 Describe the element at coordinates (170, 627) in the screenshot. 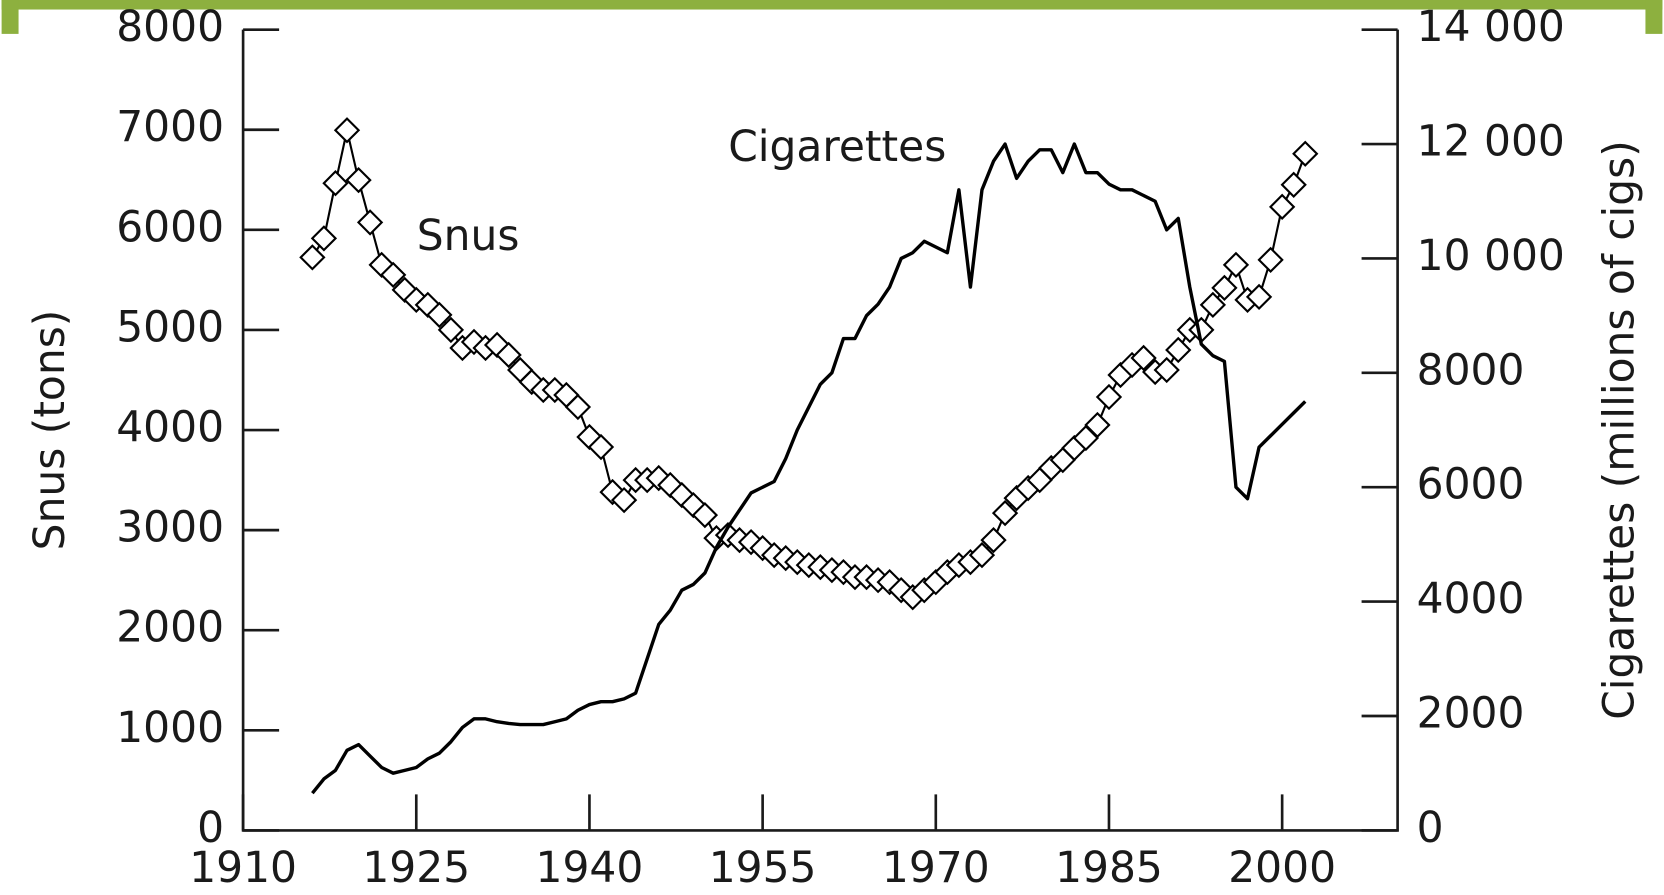

I see `y-tick-label: 2000` at that location.